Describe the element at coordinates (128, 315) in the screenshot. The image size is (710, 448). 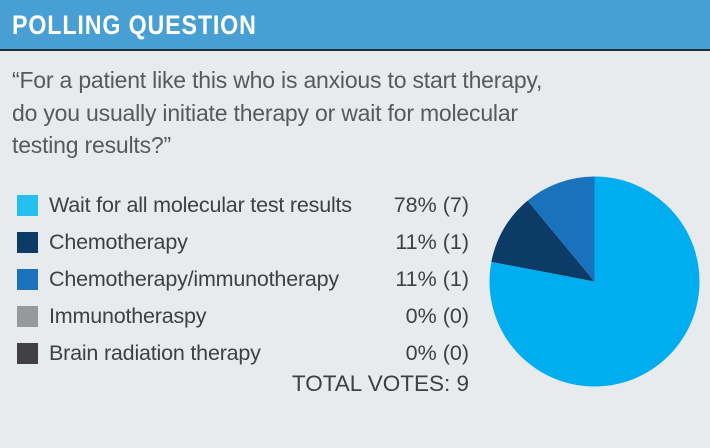
I see `legend-label: Immunotheraspy` at that location.